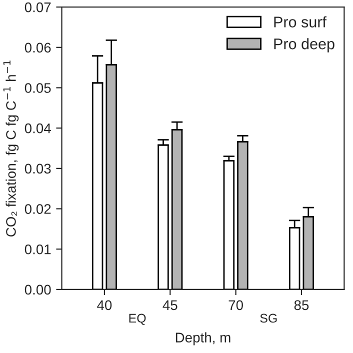 Image resolution: width=353 pixels, height=353 pixels. What do you see at coordinates (301, 305) in the screenshot?
I see `x-tick-label: 85` at bounding box center [301, 305].